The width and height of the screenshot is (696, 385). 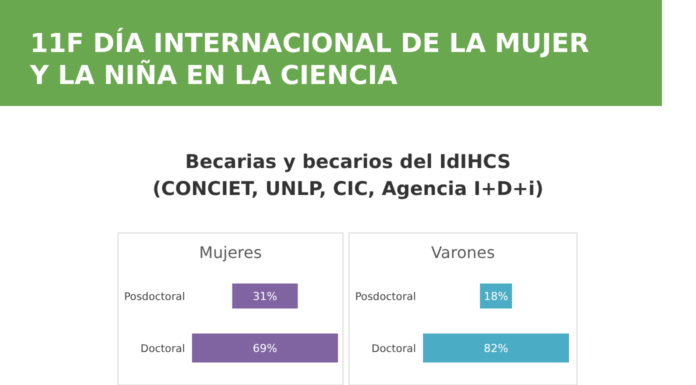 I want to click on data-label: 18%, so click(x=496, y=296).